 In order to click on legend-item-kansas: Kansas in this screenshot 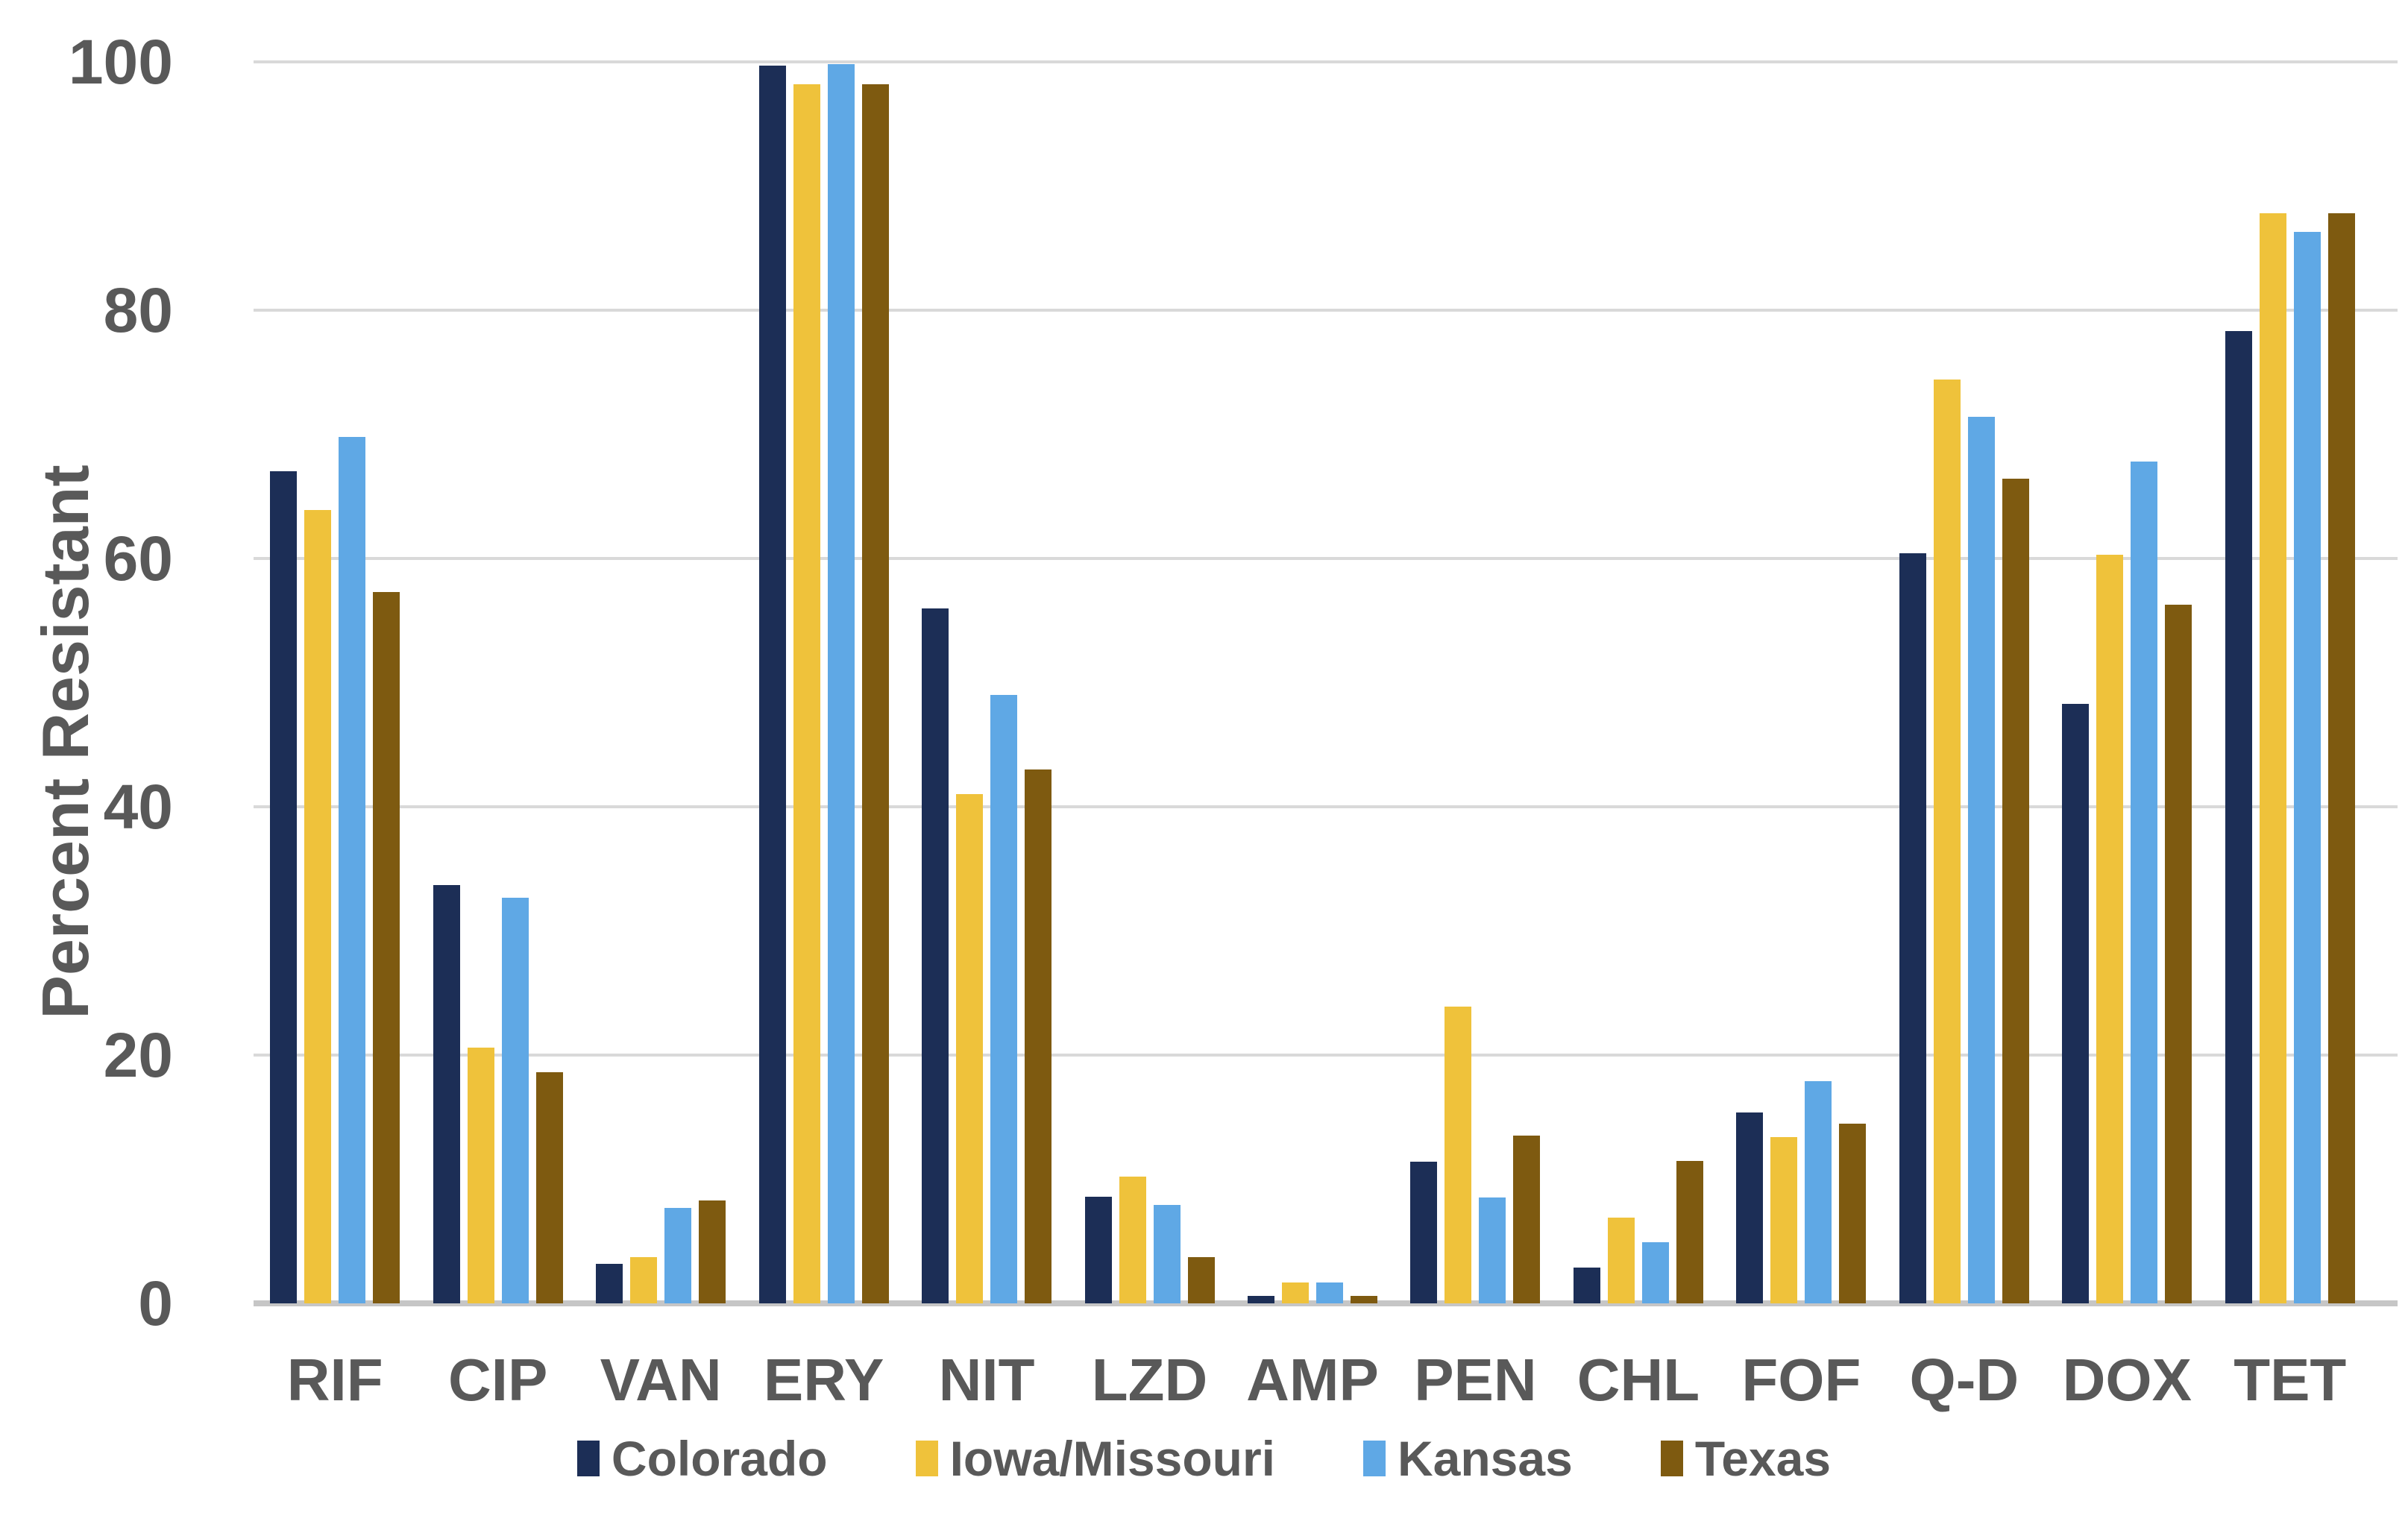, I will do `click(1468, 1458)`.